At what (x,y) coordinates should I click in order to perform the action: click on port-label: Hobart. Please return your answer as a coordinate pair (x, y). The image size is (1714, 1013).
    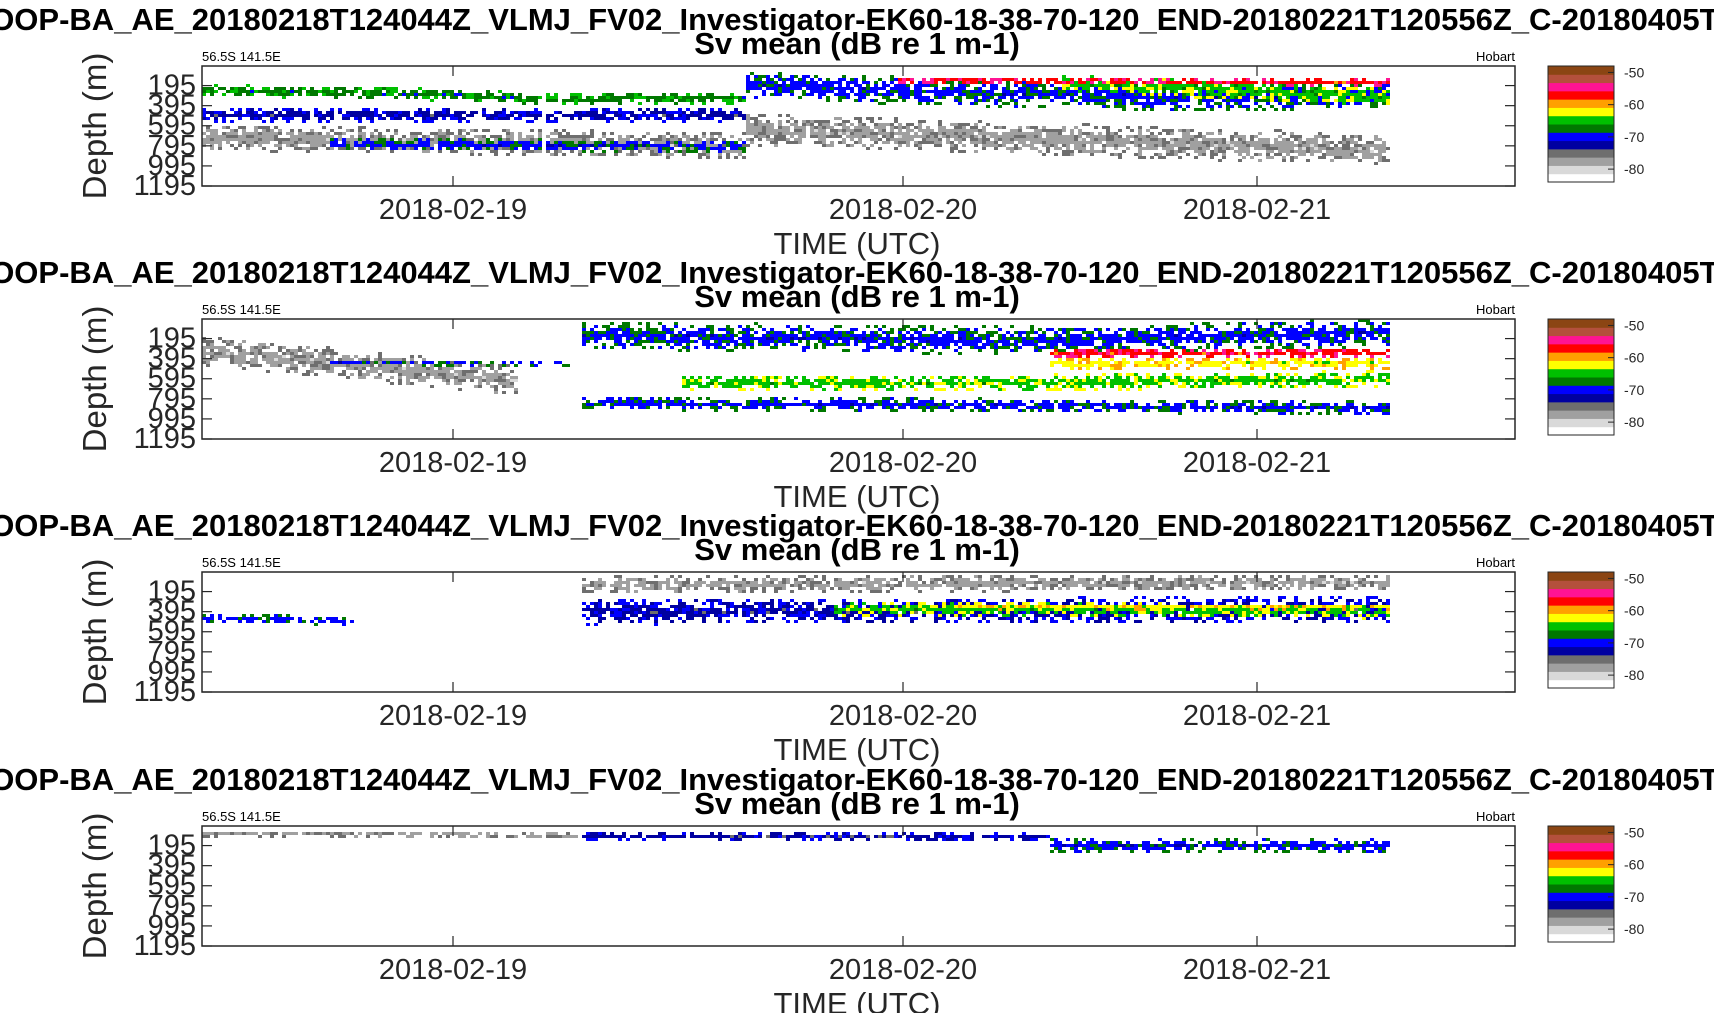
    Looking at the image, I should click on (1495, 56).